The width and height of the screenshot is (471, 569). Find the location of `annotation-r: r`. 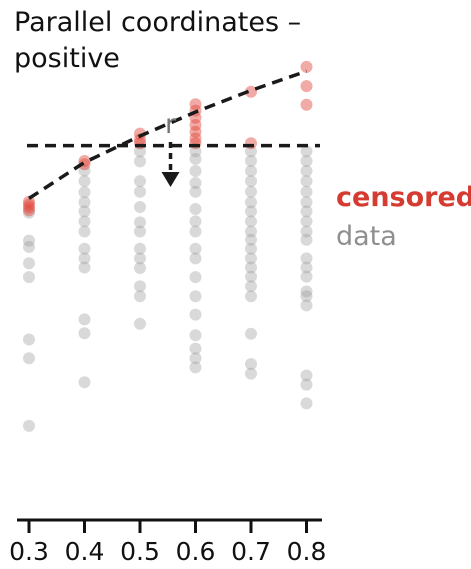

annotation-r: r is located at coordinates (170, 148).